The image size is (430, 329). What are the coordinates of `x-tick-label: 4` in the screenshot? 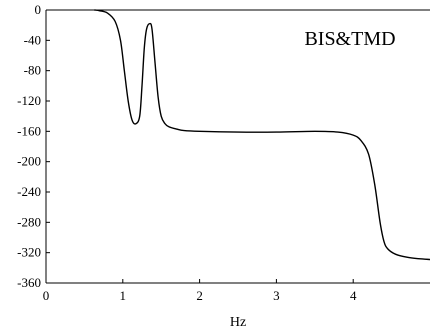 It's located at (353, 295).